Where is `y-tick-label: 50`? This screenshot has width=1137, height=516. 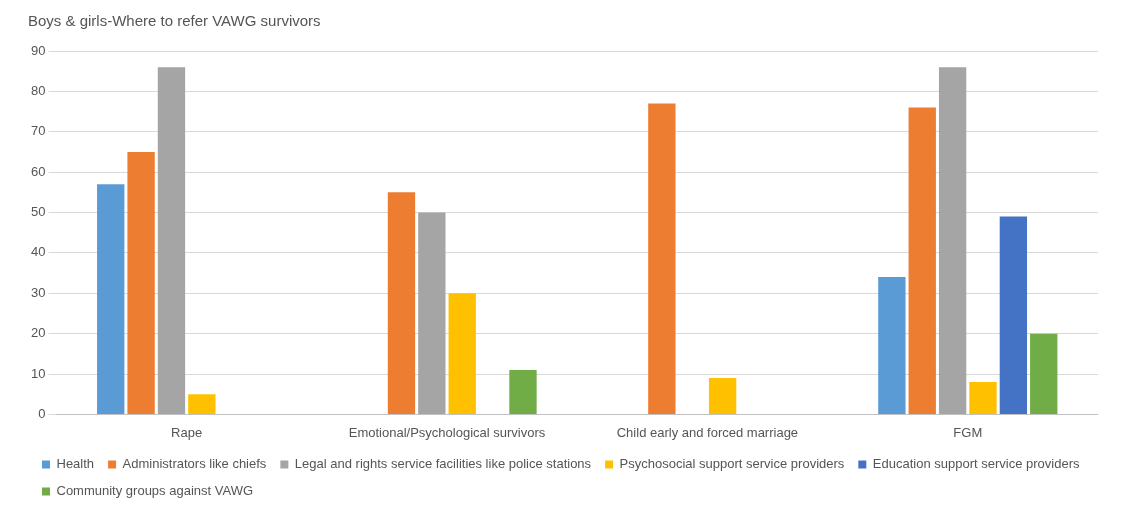
y-tick-label: 50 is located at coordinates (38, 212).